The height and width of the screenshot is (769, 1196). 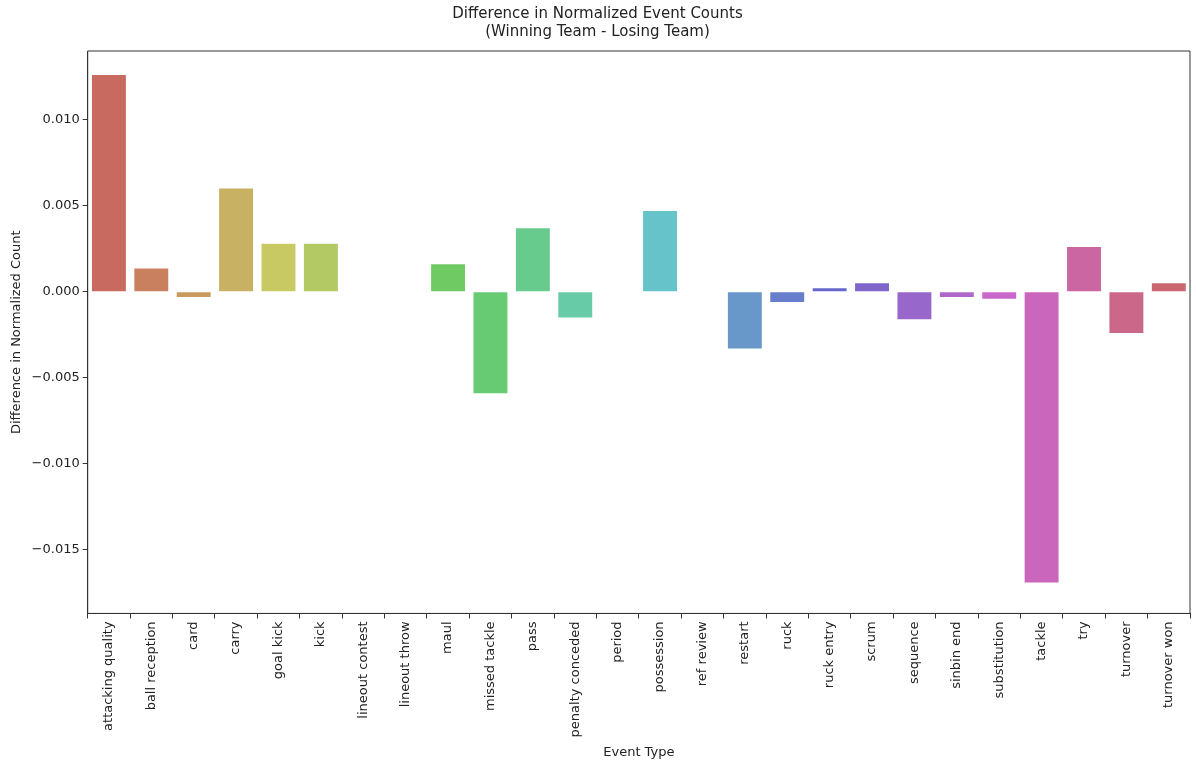 I want to click on x-tick-label: lineout contest, so click(x=362, y=670).